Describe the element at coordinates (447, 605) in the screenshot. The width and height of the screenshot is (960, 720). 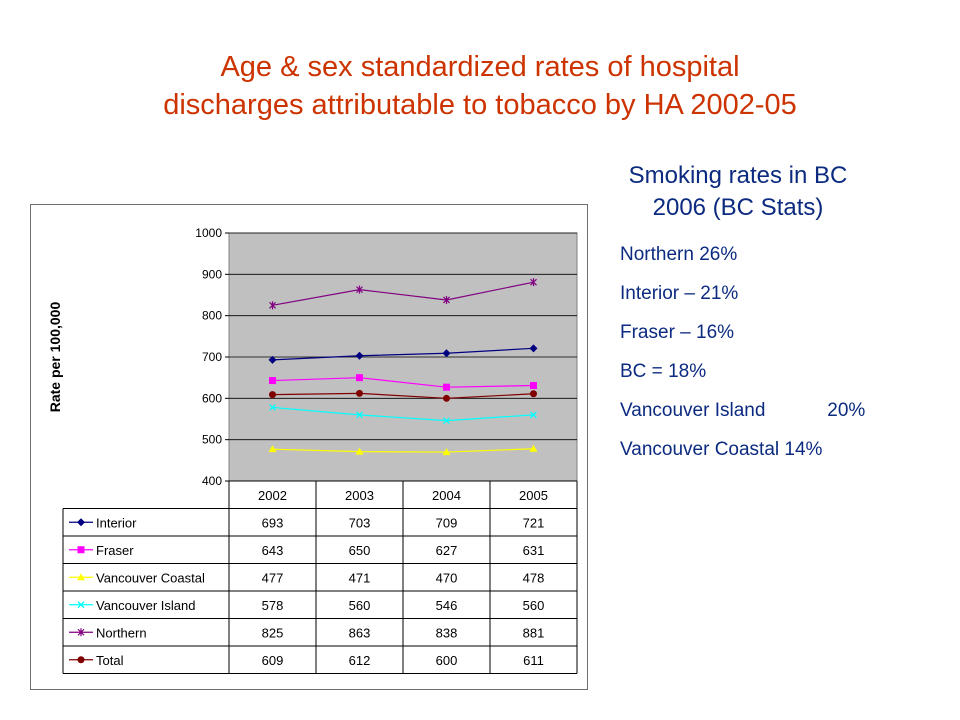
I see `data-label: 546` at that location.